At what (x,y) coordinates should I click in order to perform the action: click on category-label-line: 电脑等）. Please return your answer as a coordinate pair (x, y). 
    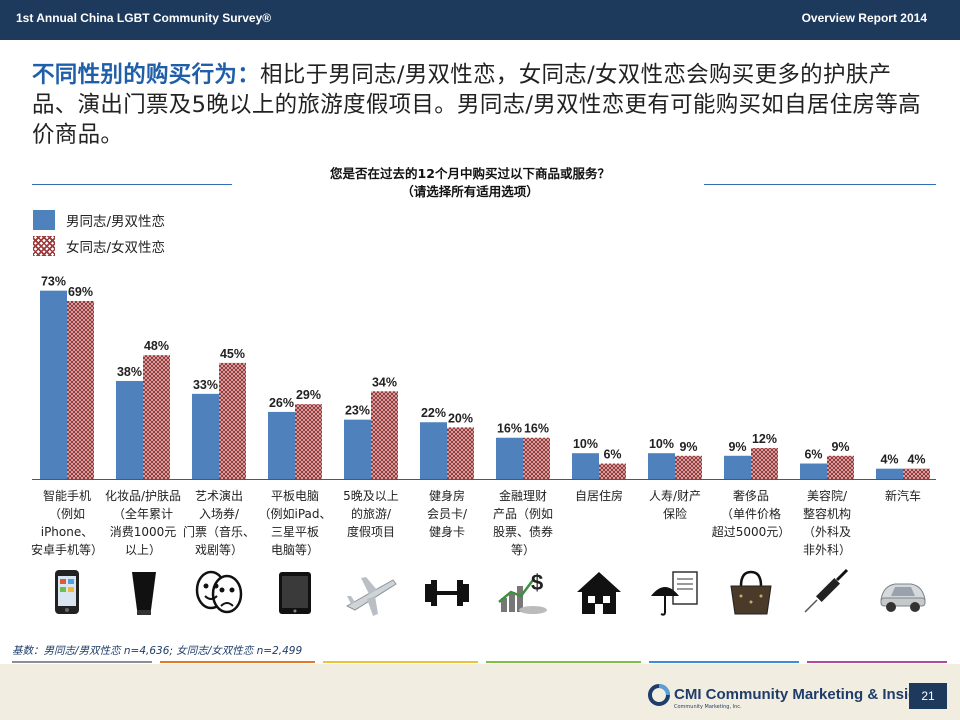
    Looking at the image, I should click on (294, 550).